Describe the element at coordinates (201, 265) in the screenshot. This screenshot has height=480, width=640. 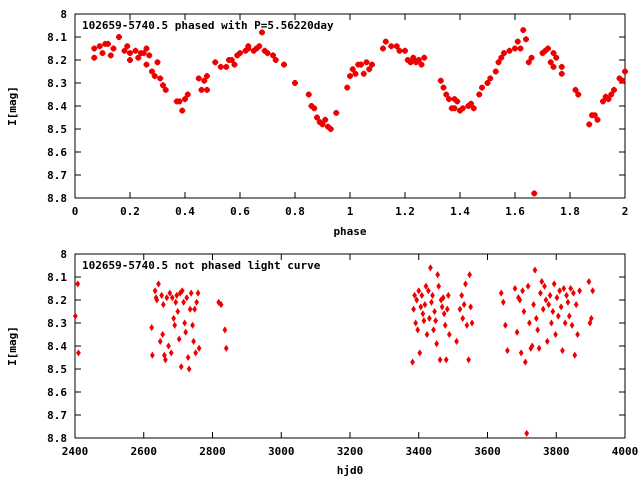
I see `chart-title: 102659-5740.5 not phased light curve` at that location.